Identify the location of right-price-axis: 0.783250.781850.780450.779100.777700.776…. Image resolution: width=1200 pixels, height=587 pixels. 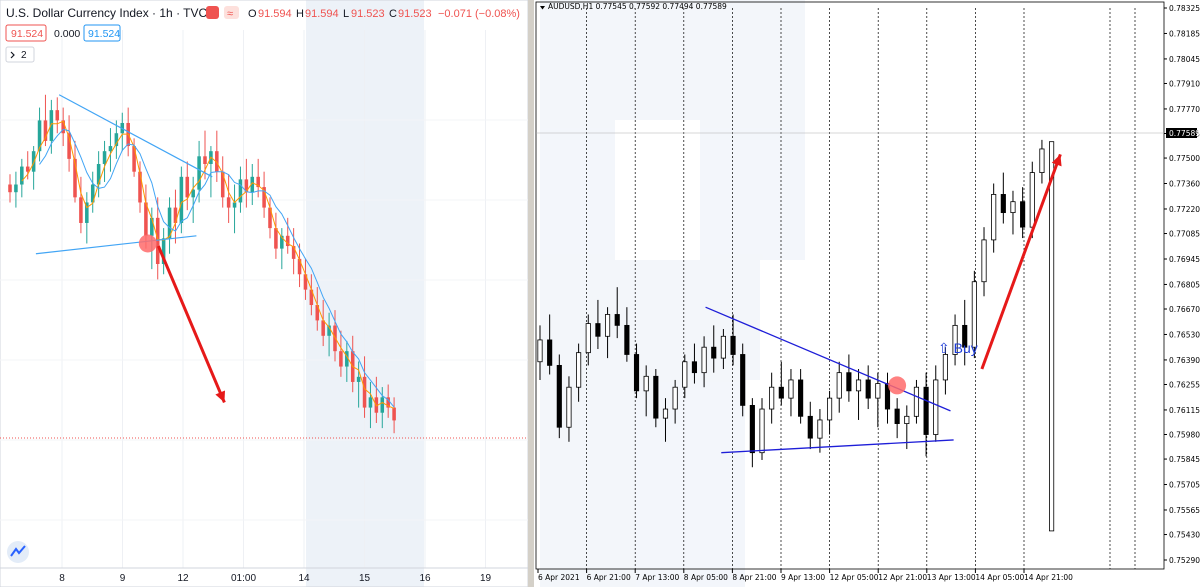
(1182, 284).